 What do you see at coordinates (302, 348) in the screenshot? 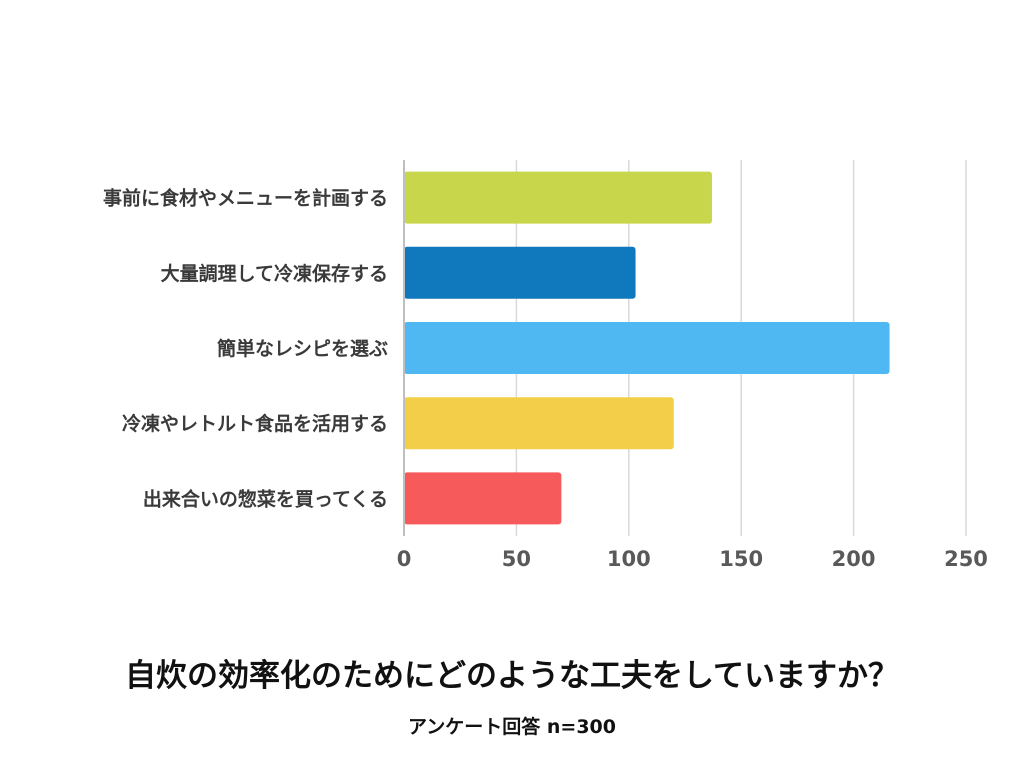
I see `category-label-3: 簡単なレシピを選ぶ` at bounding box center [302, 348].